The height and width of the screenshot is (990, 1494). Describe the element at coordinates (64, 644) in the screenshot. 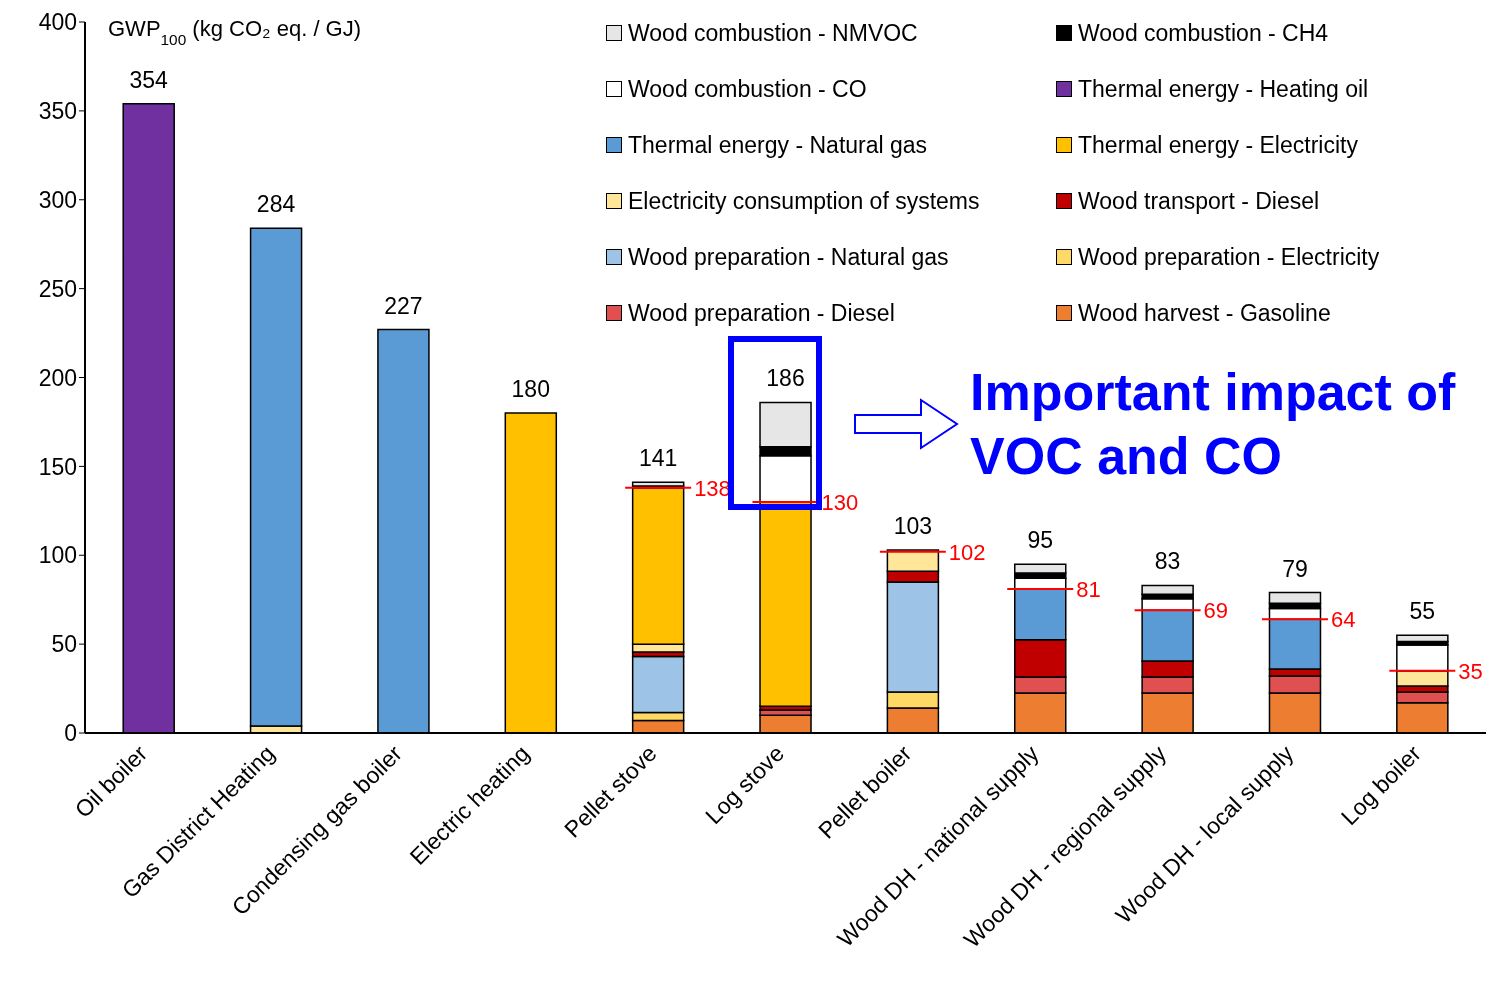

I see `y-tick-label: 50` at that location.